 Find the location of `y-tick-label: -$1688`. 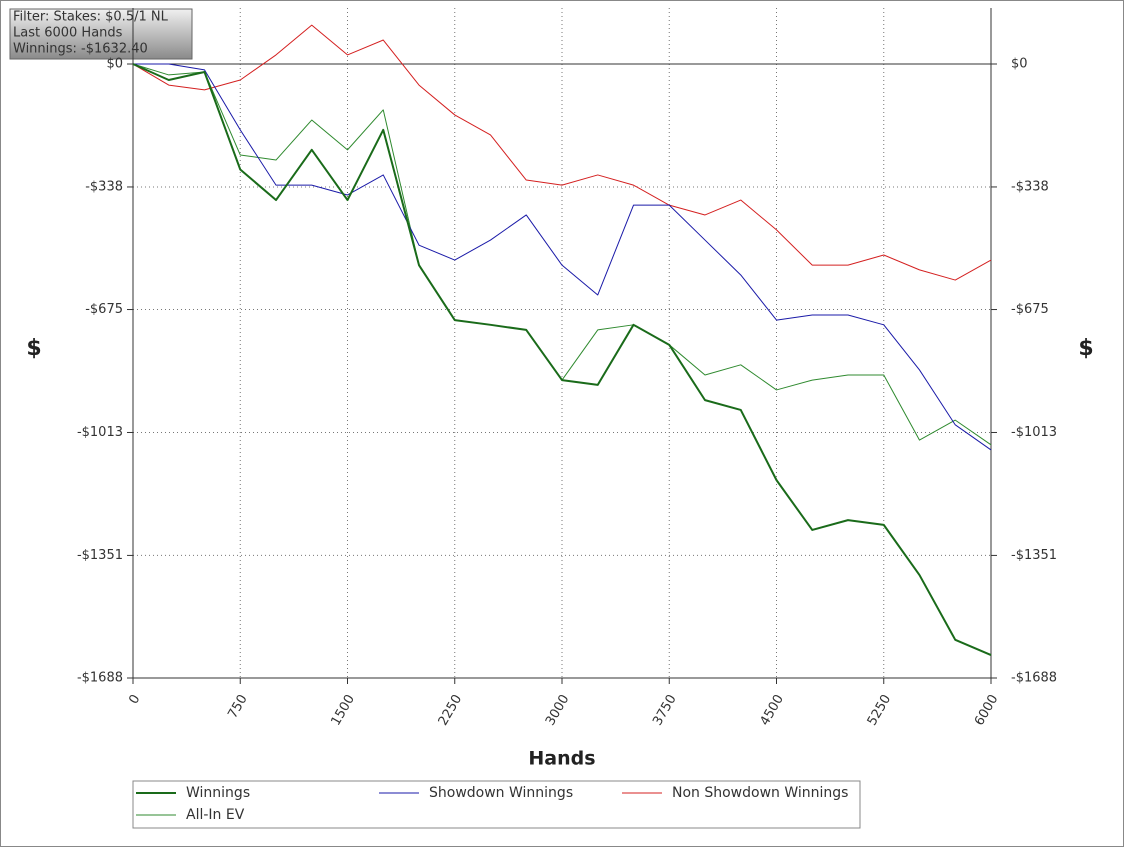

y-tick-label: -$1688 is located at coordinates (100, 678).